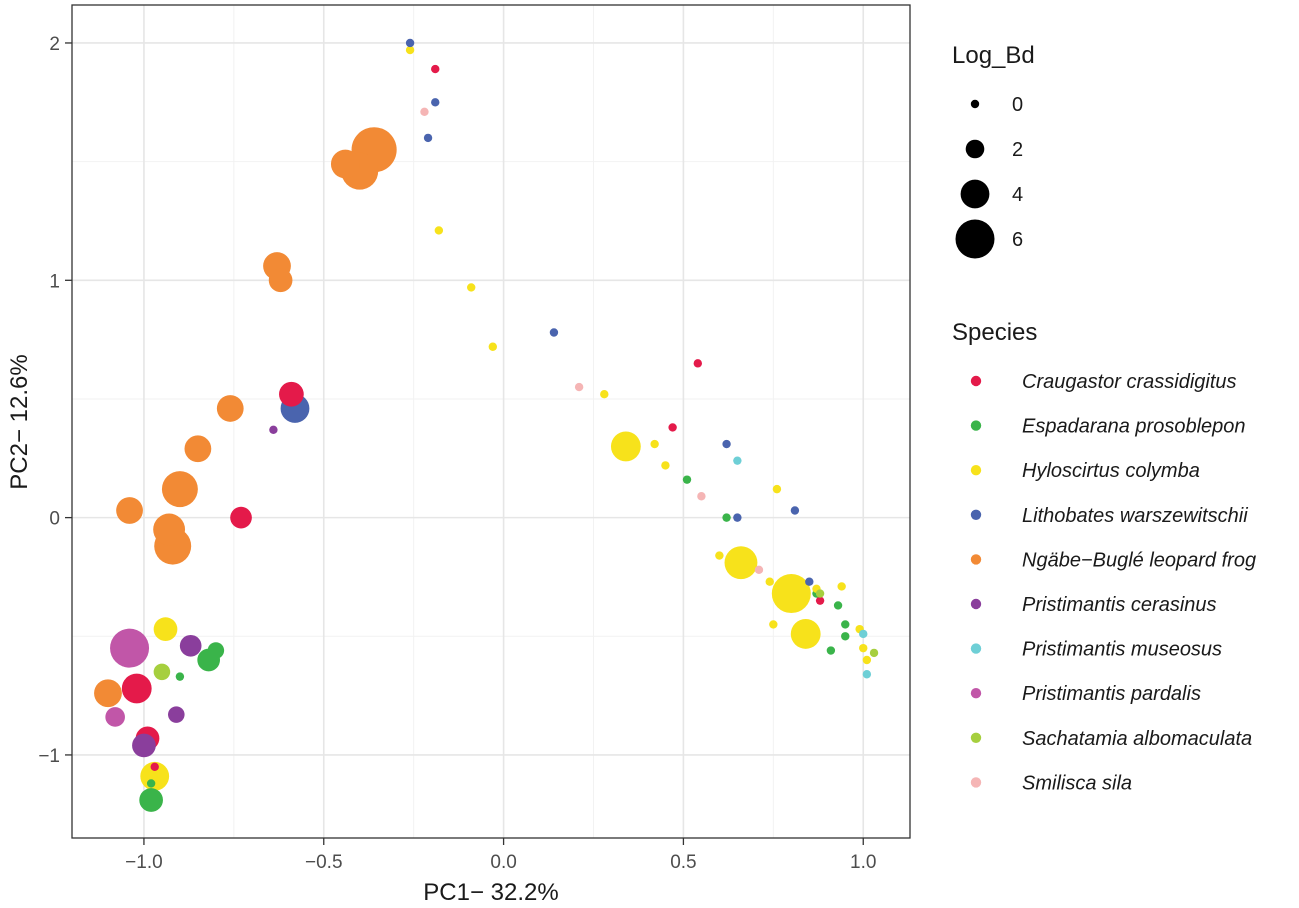 This screenshot has width=1299, height=908. What do you see at coordinates (863, 862) in the screenshot?
I see `x-tick-label: 1.0` at bounding box center [863, 862].